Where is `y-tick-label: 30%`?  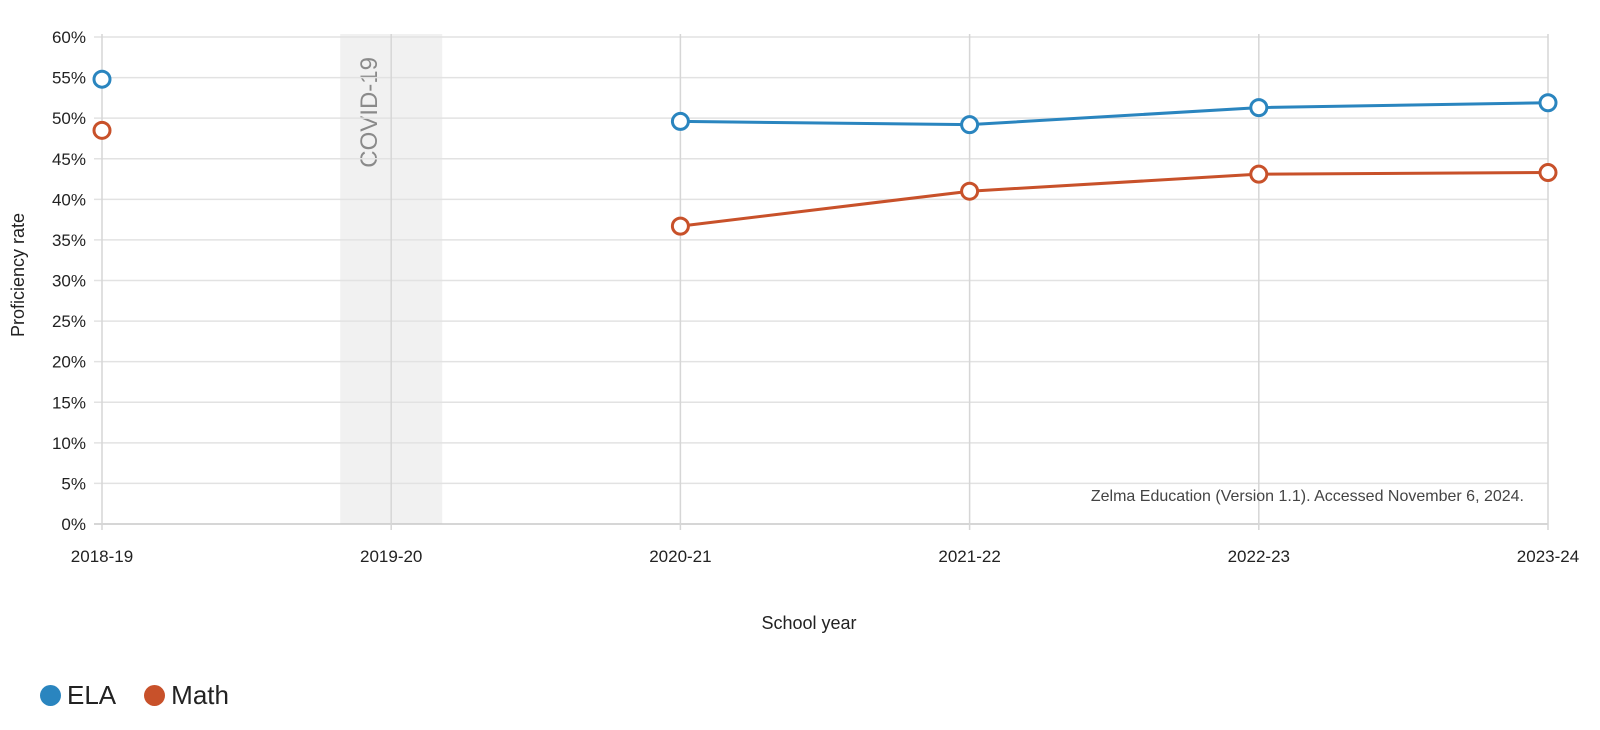
y-tick-label: 30% is located at coordinates (69, 281).